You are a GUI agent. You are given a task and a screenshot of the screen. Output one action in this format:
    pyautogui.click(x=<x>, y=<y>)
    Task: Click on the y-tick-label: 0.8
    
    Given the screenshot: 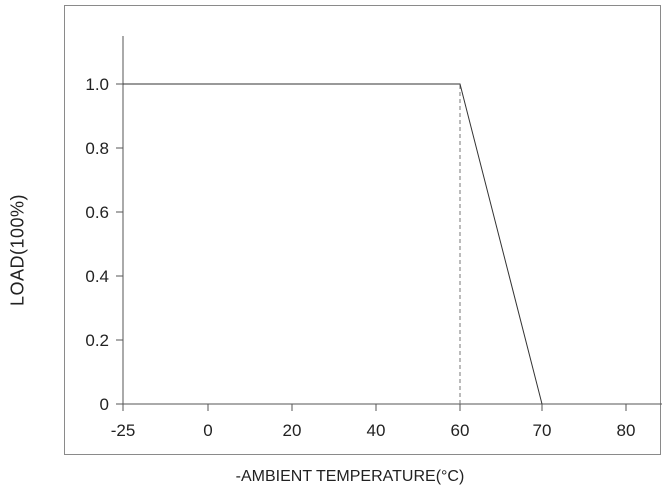 What is the action you would take?
    pyautogui.click(x=97, y=148)
    